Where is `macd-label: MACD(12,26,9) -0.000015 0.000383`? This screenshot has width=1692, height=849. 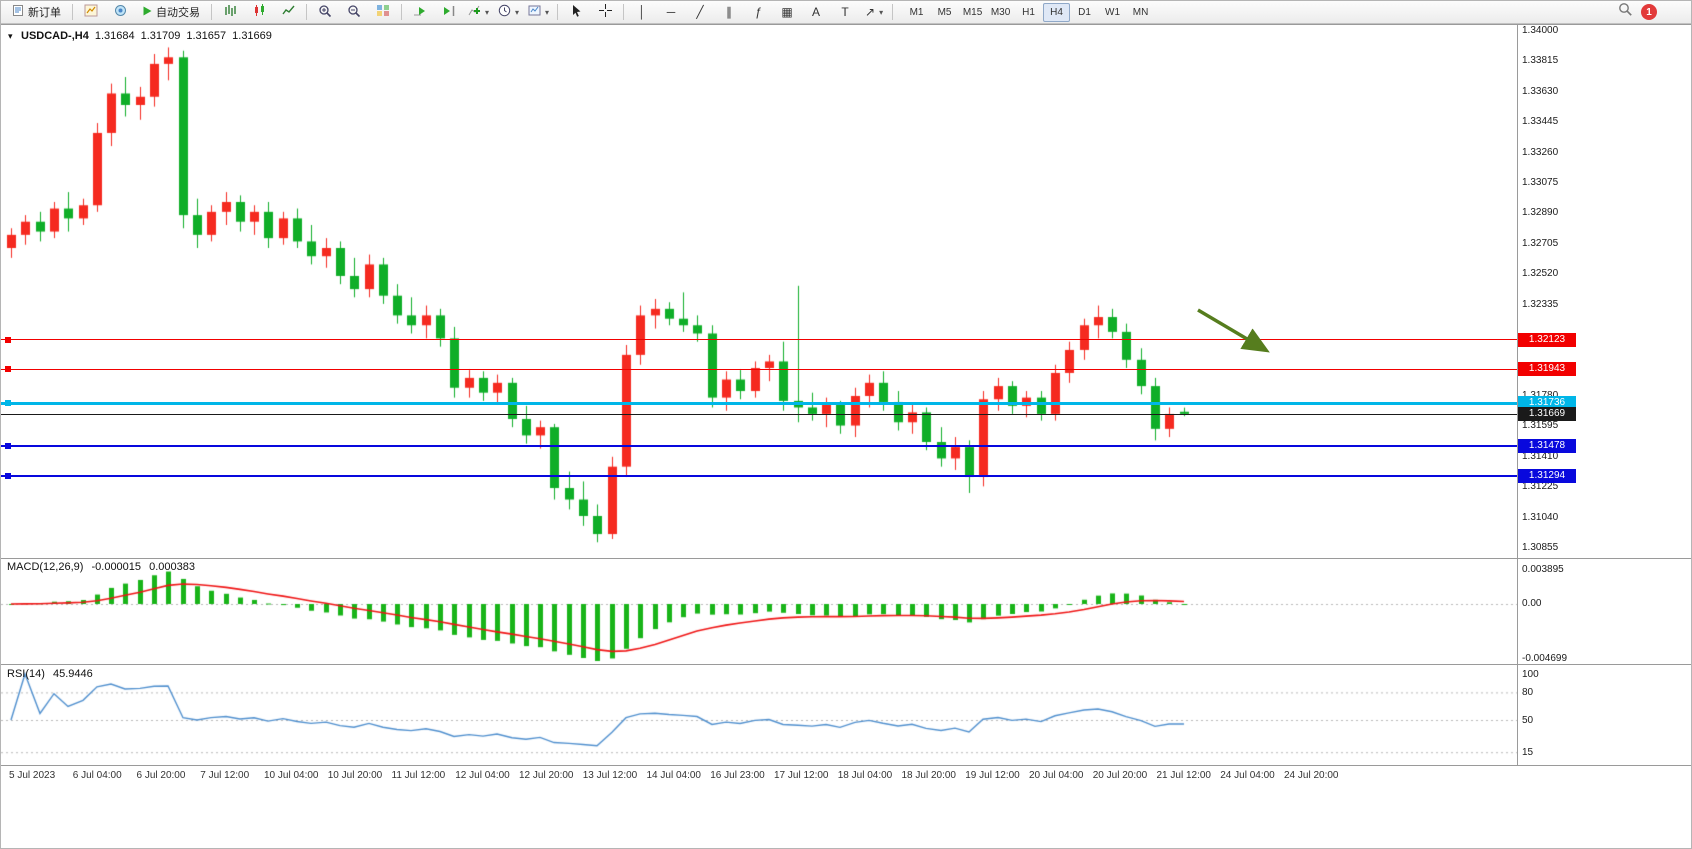
macd-label: MACD(12,26,9) -0.000015 0.000383 is located at coordinates (101, 567).